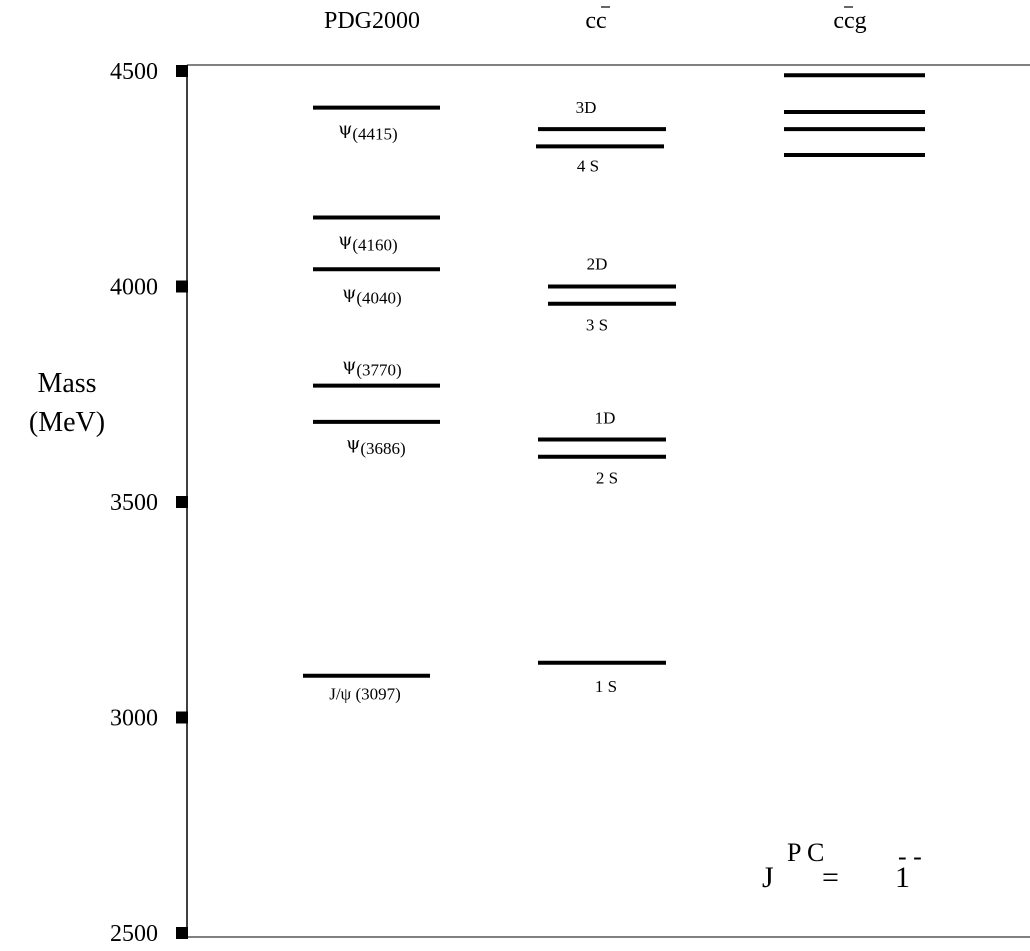 The width and height of the screenshot is (1030, 951). I want to click on jpc-annotation: J P C = 1 - -, so click(842, 866).